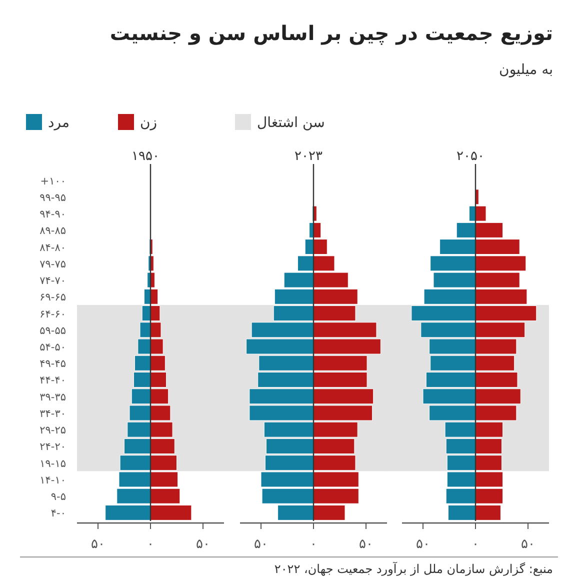  I want to click on y-tick-label: ۶۴-۶۰, so click(53, 314).